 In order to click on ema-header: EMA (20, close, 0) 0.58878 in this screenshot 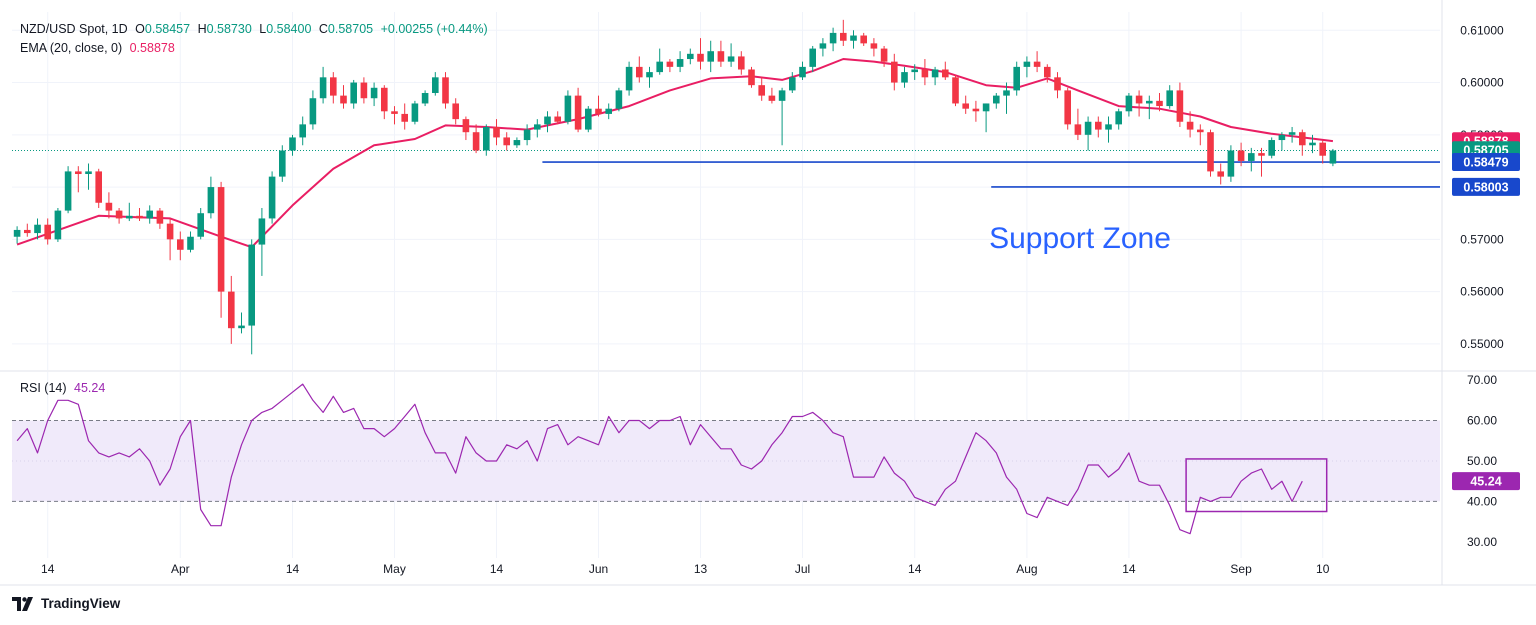, I will do `click(97, 48)`.